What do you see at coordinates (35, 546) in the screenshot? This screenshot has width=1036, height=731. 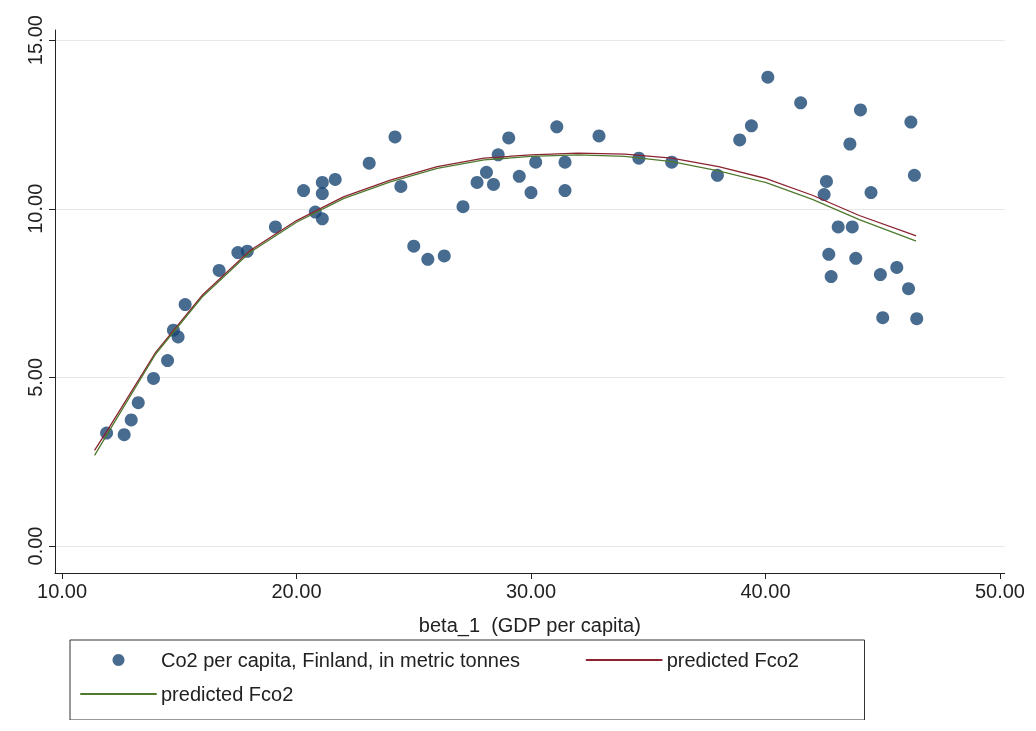 I see `y-tick-label: 0.00` at bounding box center [35, 546].